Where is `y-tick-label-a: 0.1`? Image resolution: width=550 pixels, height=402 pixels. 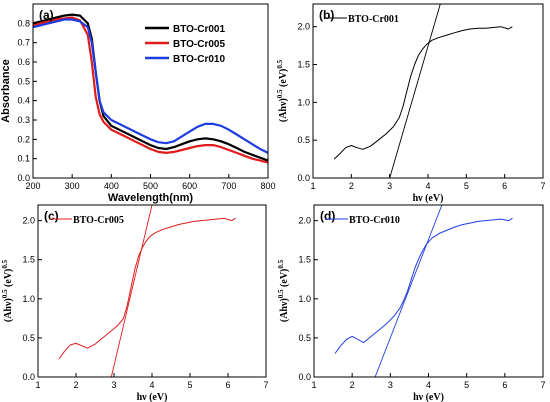
y-tick-label-a: 0.1 is located at coordinates (23, 159).